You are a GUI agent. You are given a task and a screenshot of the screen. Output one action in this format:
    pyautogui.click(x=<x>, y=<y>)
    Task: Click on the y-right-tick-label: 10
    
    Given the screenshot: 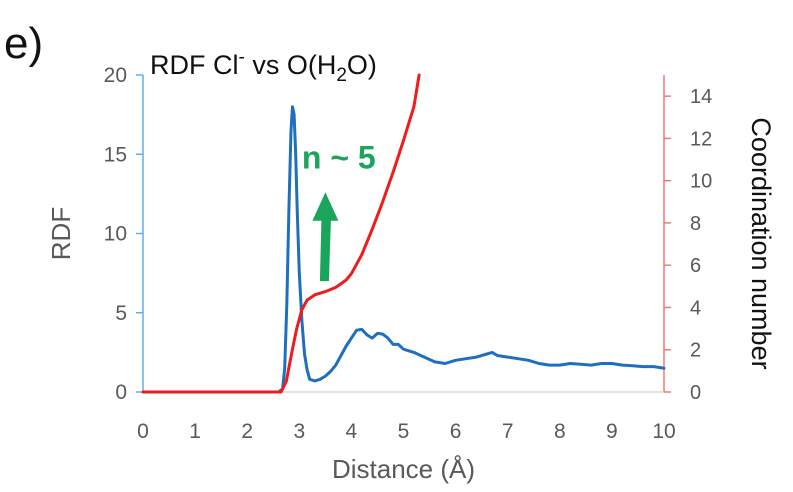 What is the action you would take?
    pyautogui.click(x=701, y=182)
    